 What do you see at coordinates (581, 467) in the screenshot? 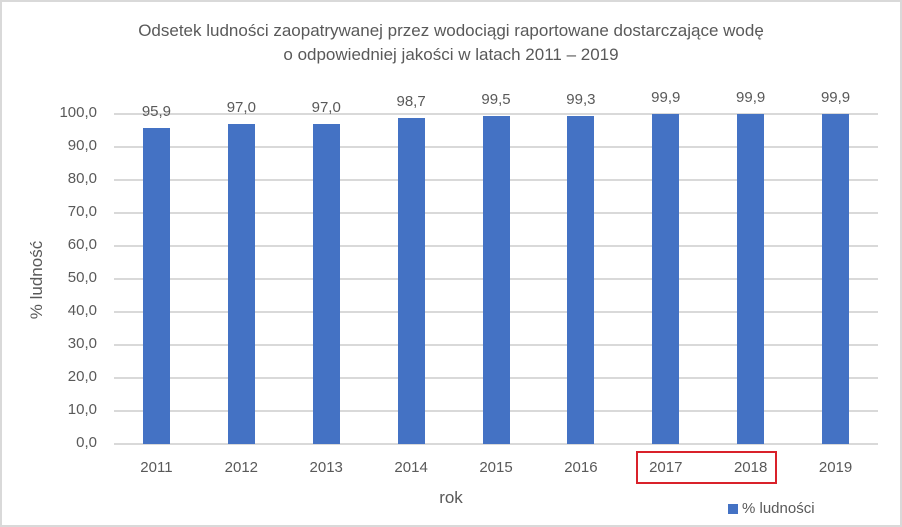
I see `x-tick-label: 2016` at bounding box center [581, 467].